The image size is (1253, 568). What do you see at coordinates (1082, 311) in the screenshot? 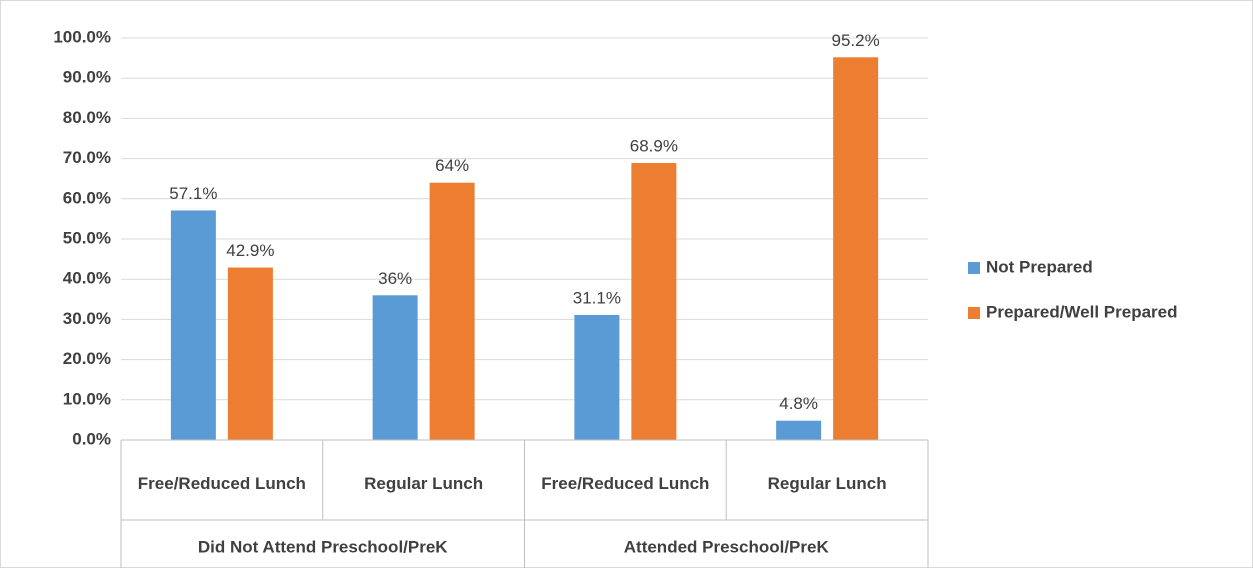
I see `legend-label: Prepared/Well Prepared` at bounding box center [1082, 311].